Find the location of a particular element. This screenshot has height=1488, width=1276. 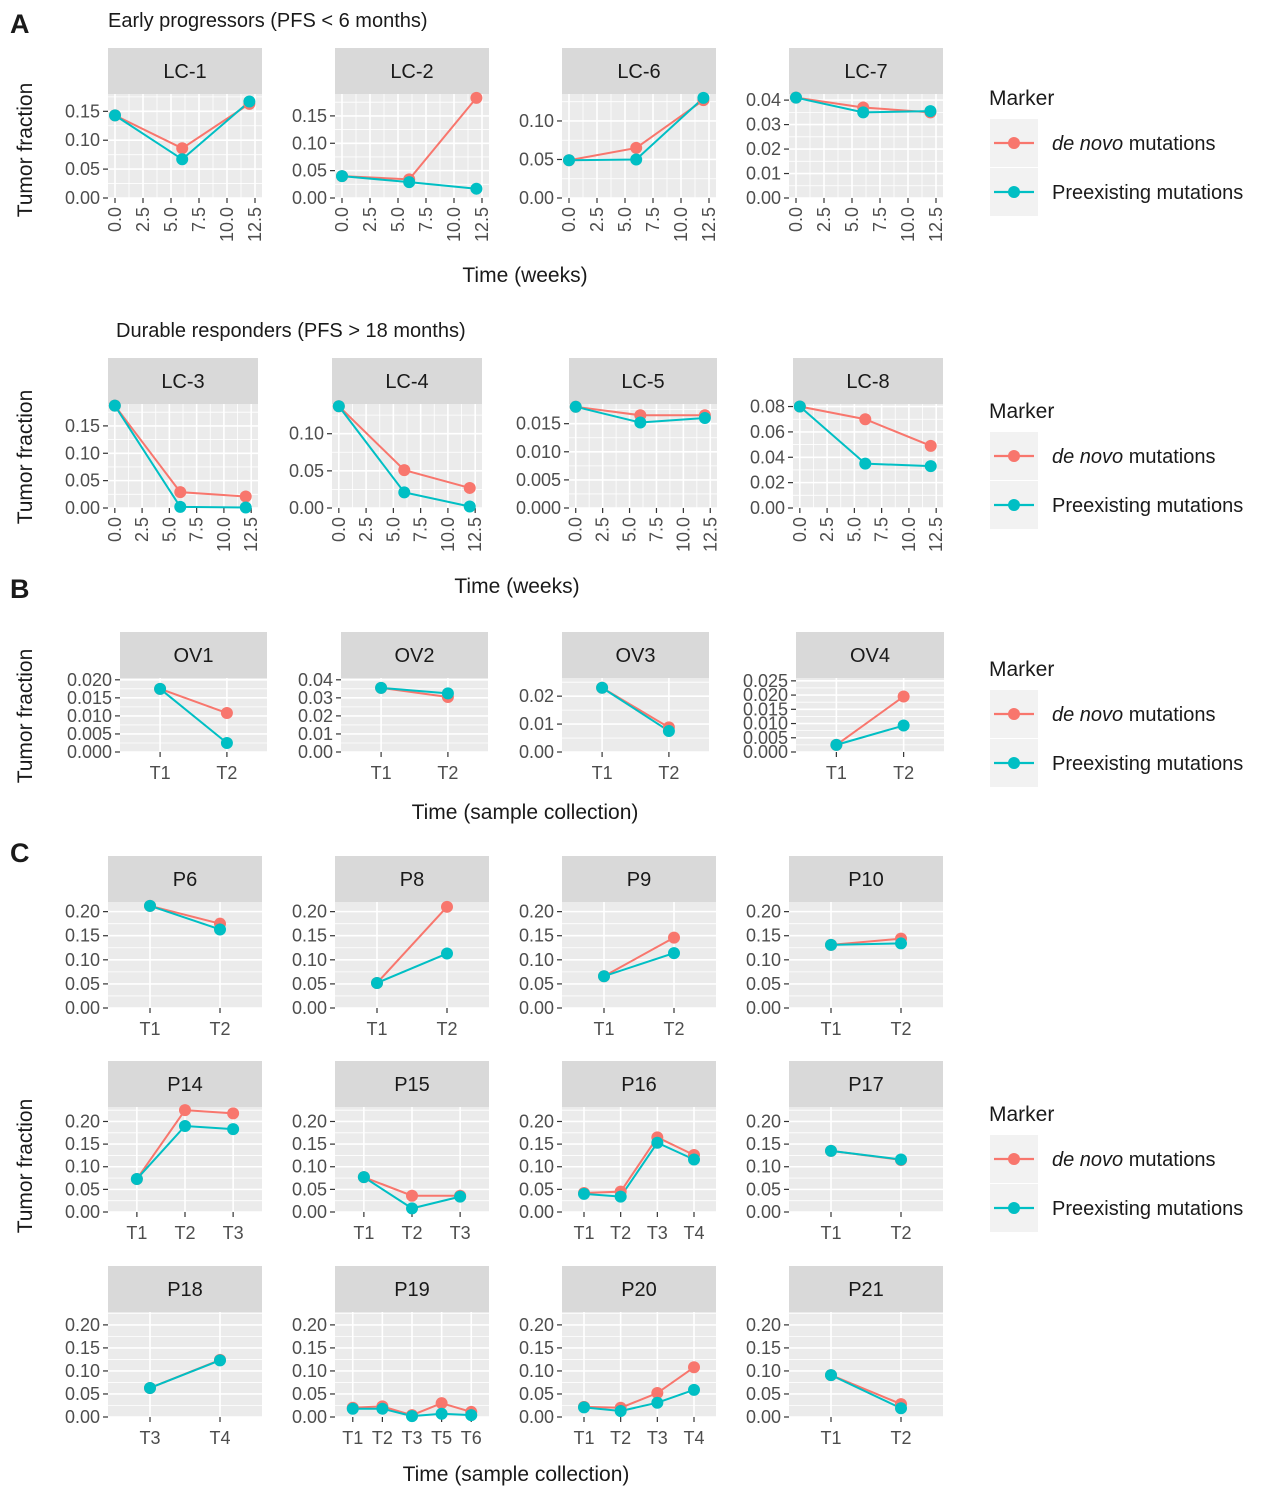

xtick-label-ov4: T2 is located at coordinates (903, 773).